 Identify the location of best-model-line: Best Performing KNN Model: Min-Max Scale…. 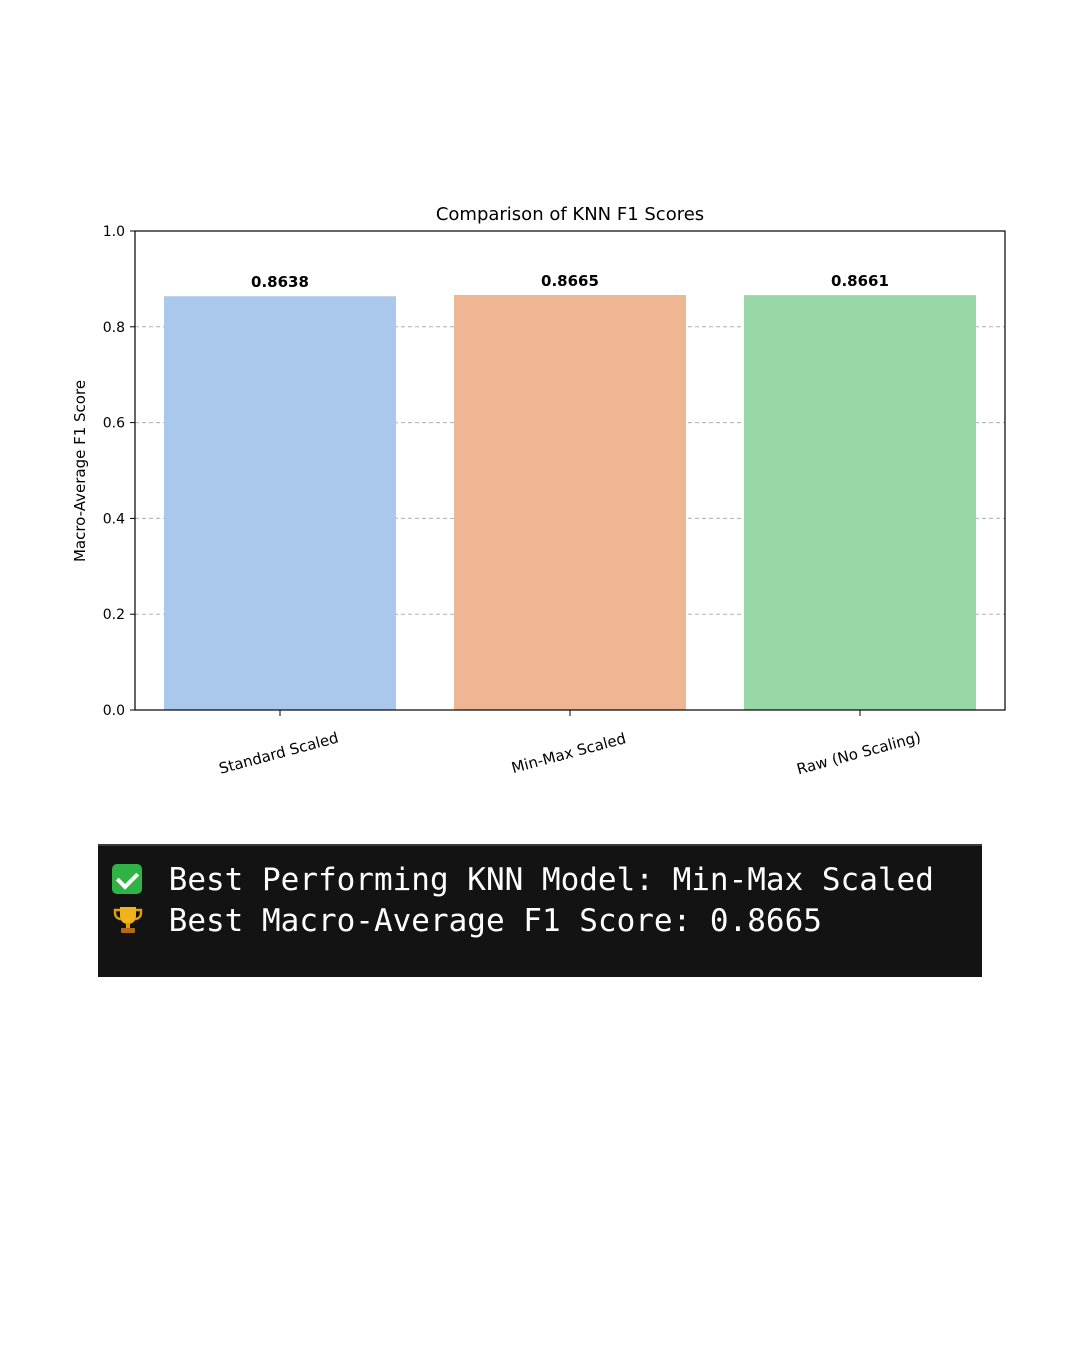
(547, 880).